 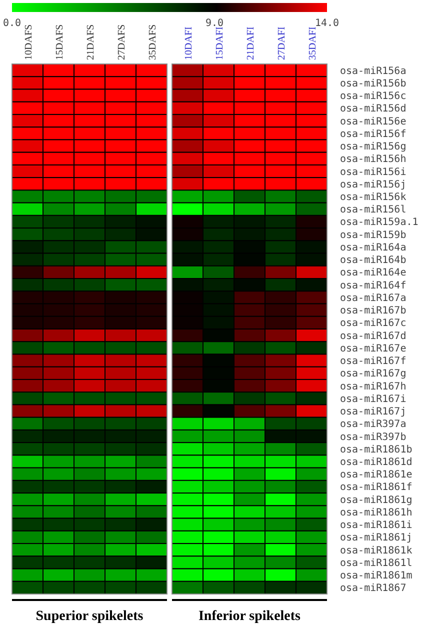 I want to click on y-tick-label: osa-miR167e, so click(x=373, y=348).